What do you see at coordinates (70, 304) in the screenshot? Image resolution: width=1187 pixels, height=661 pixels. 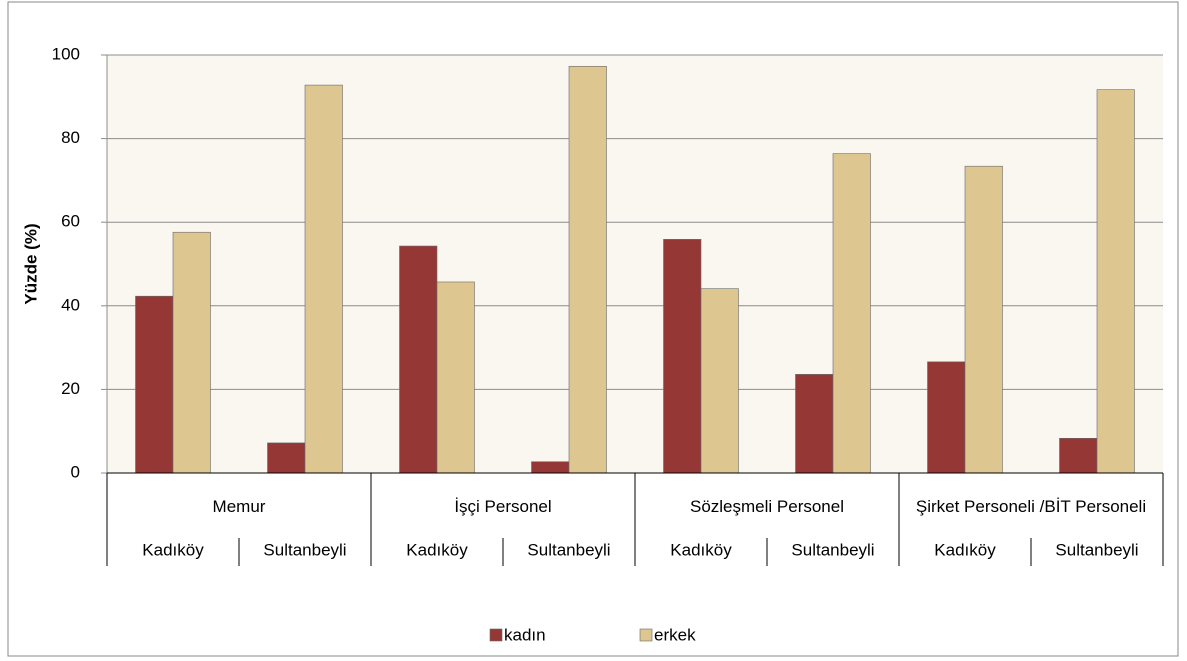 I see `y-tick-label: 40` at bounding box center [70, 304].